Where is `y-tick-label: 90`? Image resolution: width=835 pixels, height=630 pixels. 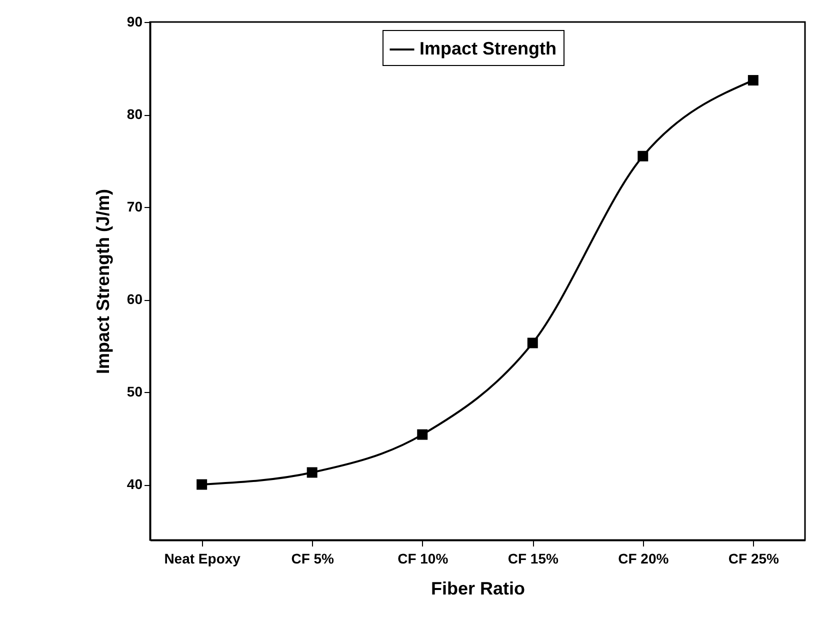 y-tick-label: 90 is located at coordinates (134, 22).